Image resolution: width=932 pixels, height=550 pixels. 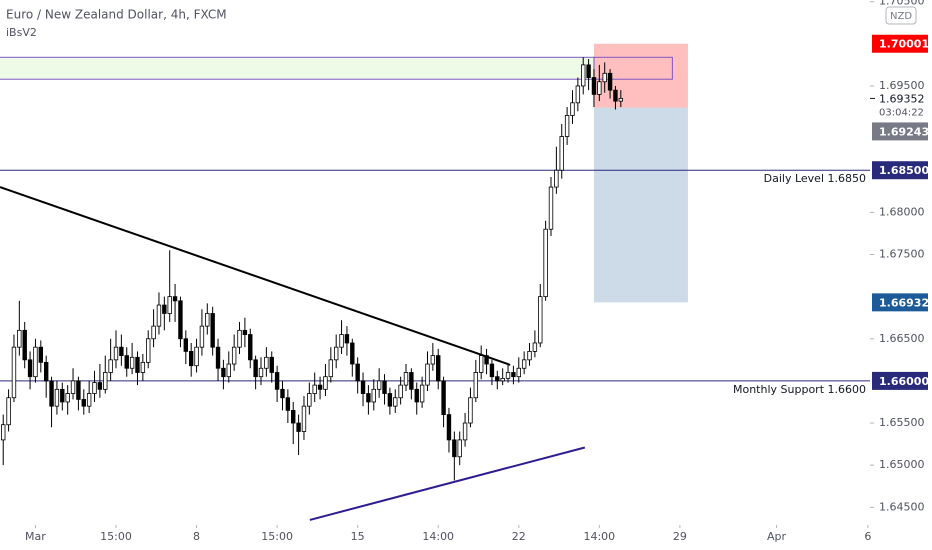 What do you see at coordinates (777, 536) in the screenshot?
I see `x-tick-label: Apr` at bounding box center [777, 536].